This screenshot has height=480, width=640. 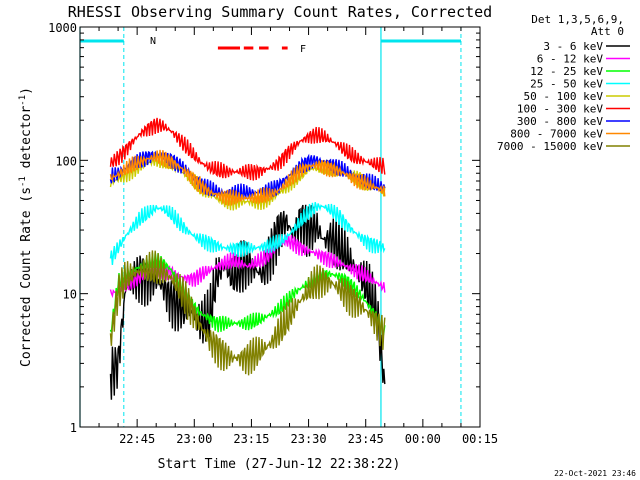 I want to click on legend-entry-label: 3 - 6 keV, so click(x=573, y=46).